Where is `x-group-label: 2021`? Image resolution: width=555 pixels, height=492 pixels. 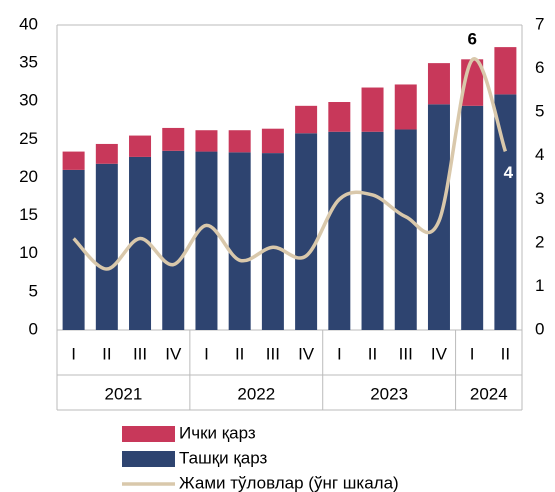 x-group-label: 2021 is located at coordinates (124, 393).